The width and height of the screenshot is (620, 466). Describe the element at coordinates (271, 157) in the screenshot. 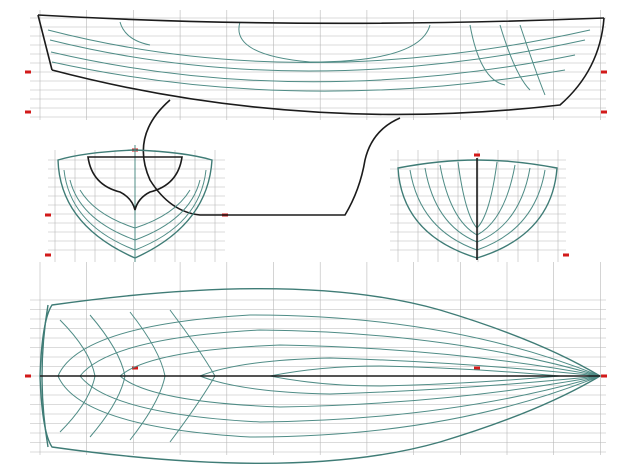

I see `keel-fin` at that location.